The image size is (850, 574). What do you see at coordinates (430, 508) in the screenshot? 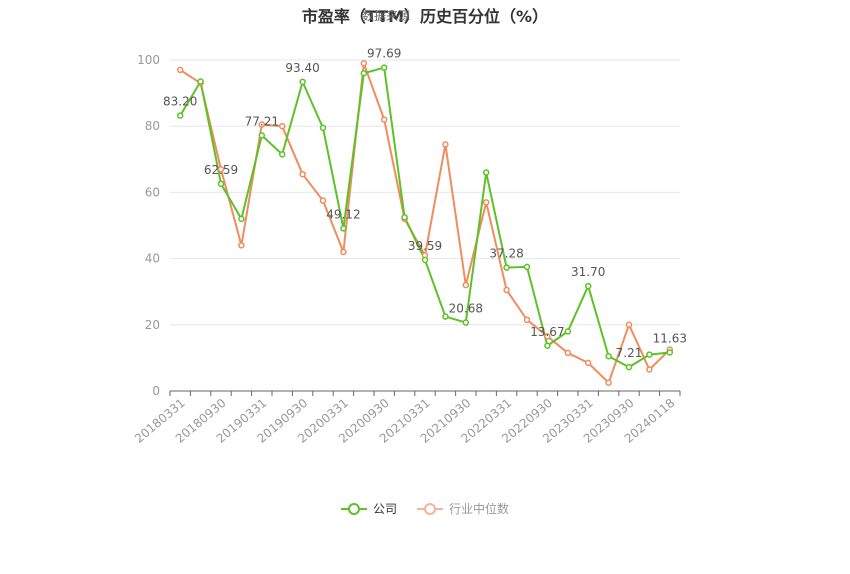
I see `legend-marker-industry-median` at bounding box center [430, 508].